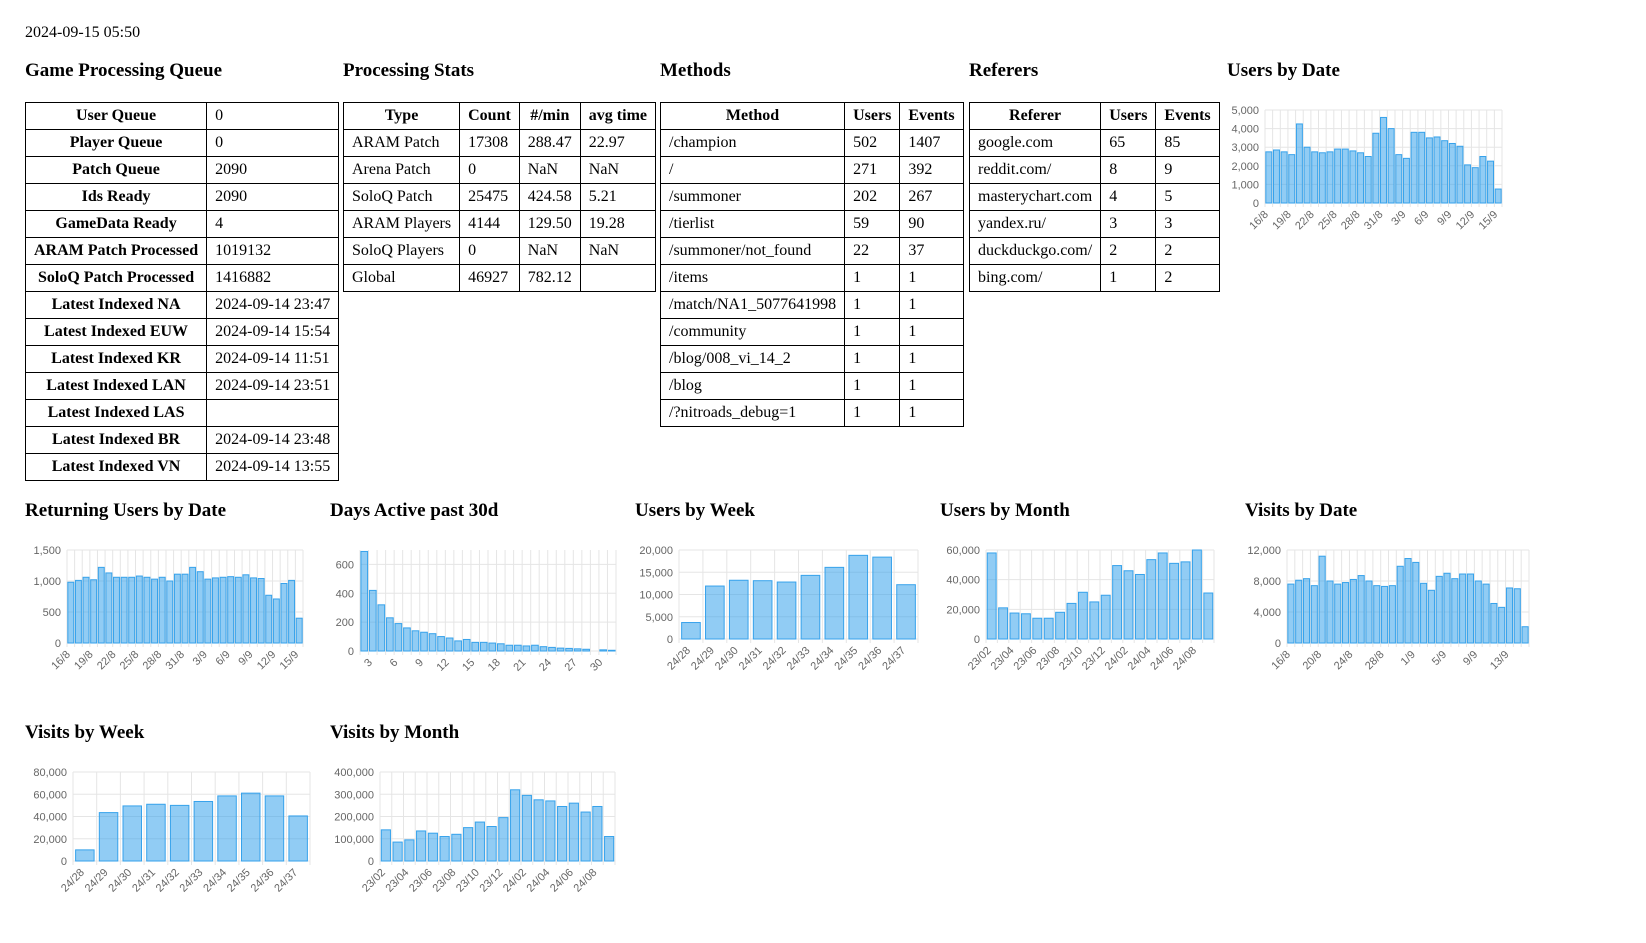  I want to click on y-tick-label: 1,000, so click(47, 582).